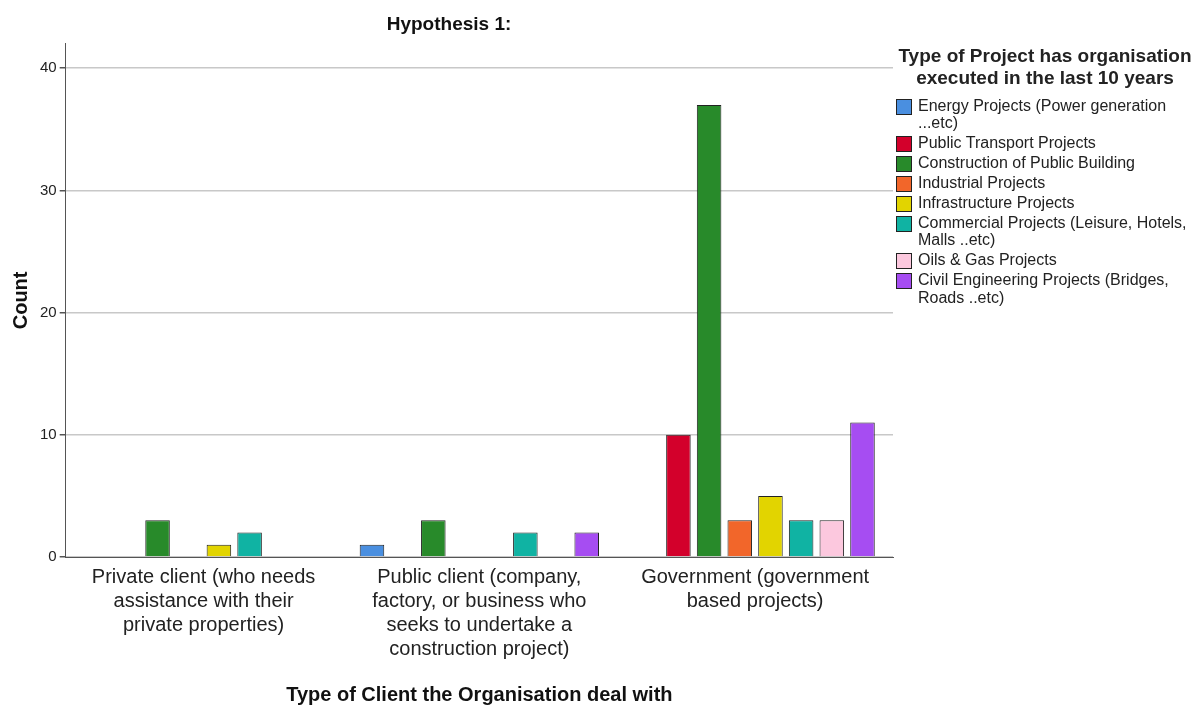 This screenshot has height=716, width=1197. What do you see at coordinates (52, 556) in the screenshot?
I see `y-tick-label: 0` at bounding box center [52, 556].